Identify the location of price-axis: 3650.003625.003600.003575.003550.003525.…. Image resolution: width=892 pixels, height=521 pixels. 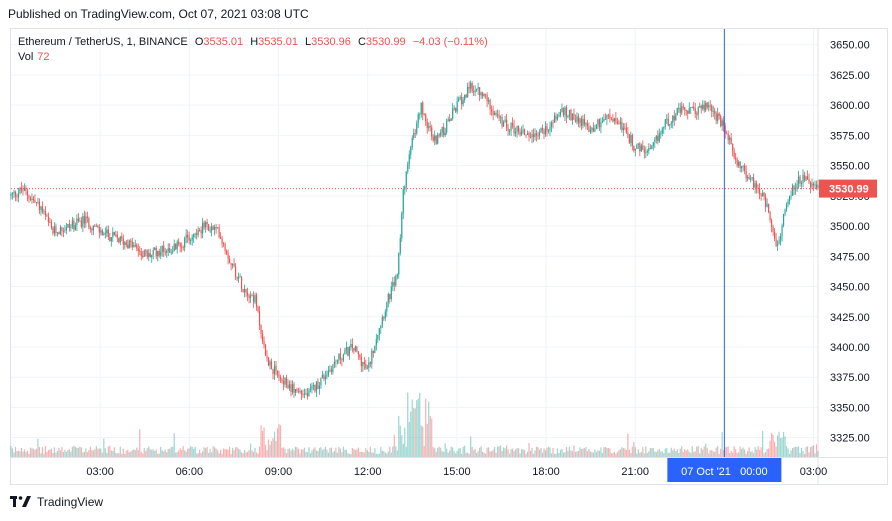
(850, 242).